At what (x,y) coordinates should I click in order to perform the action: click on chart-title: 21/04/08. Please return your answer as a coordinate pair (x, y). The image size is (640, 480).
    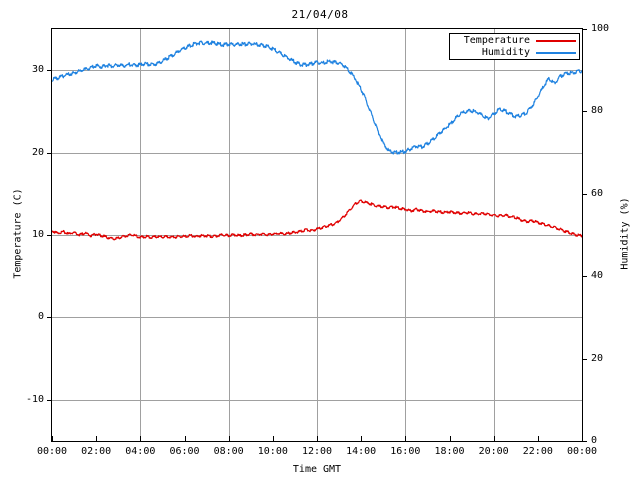
    Looking at the image, I should click on (320, 14).